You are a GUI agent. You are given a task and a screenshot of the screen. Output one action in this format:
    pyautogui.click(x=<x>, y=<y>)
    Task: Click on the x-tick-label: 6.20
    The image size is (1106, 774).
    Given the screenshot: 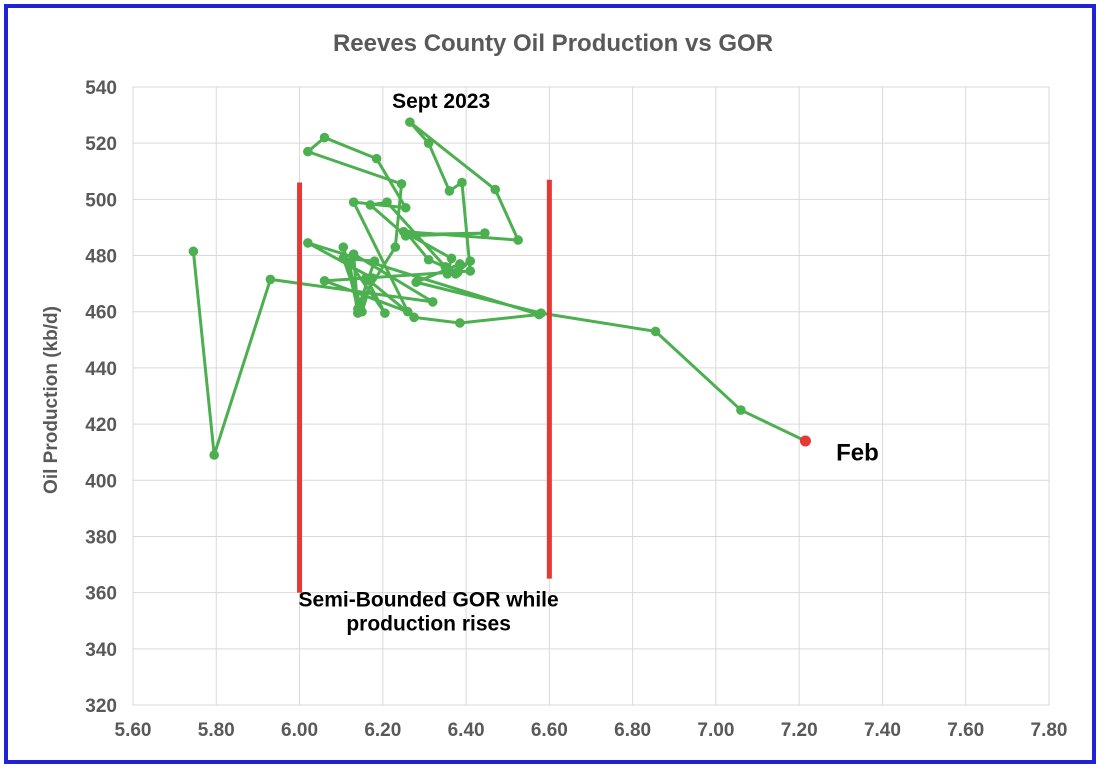 What is the action you would take?
    pyautogui.click(x=382, y=730)
    